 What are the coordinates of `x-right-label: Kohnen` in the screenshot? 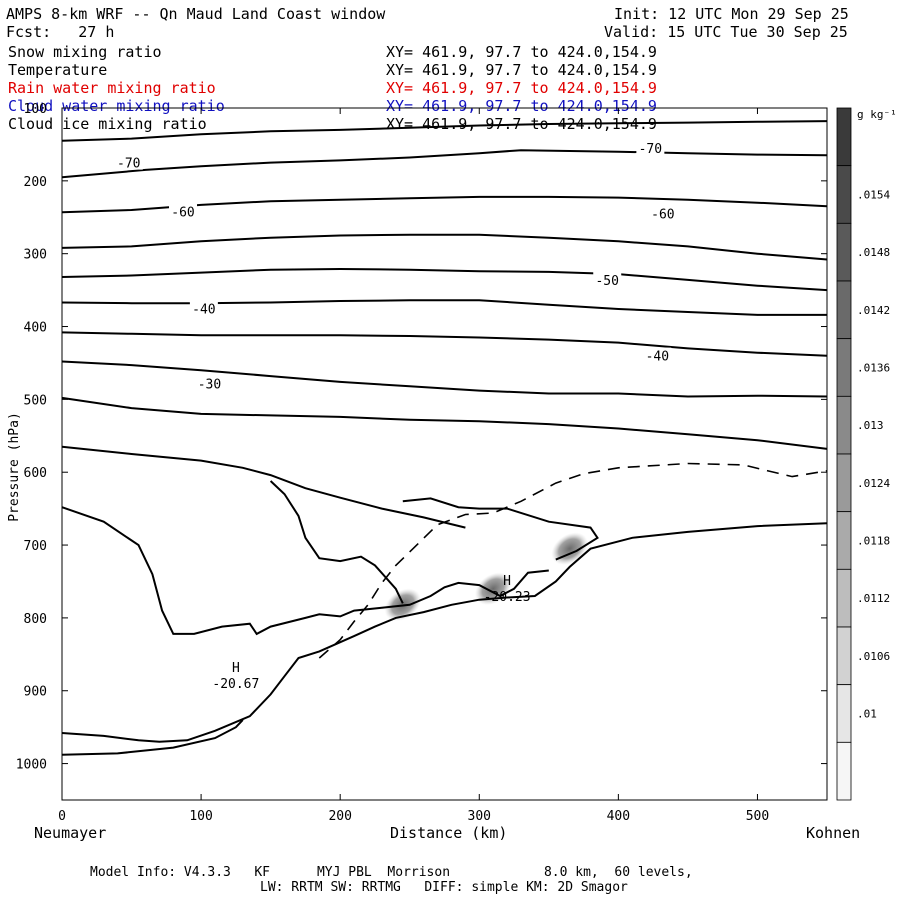 It's located at (833, 833).